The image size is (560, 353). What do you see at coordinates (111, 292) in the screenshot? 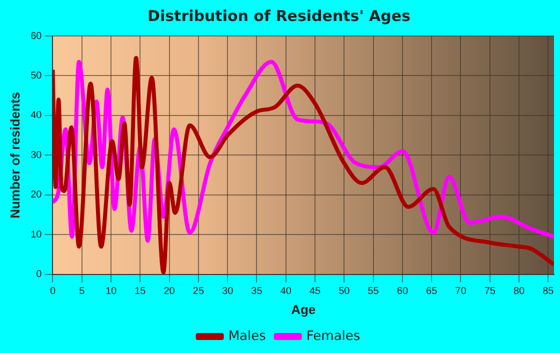
I see `x-tick-label: 10` at bounding box center [111, 292].